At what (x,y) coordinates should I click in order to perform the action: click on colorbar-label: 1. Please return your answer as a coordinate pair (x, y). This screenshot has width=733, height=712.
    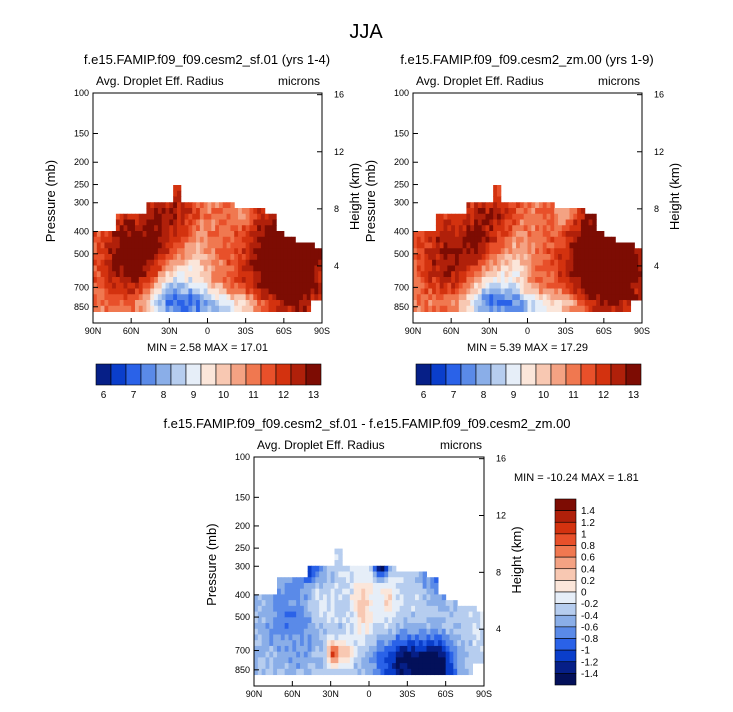
    Looking at the image, I should click on (584, 534).